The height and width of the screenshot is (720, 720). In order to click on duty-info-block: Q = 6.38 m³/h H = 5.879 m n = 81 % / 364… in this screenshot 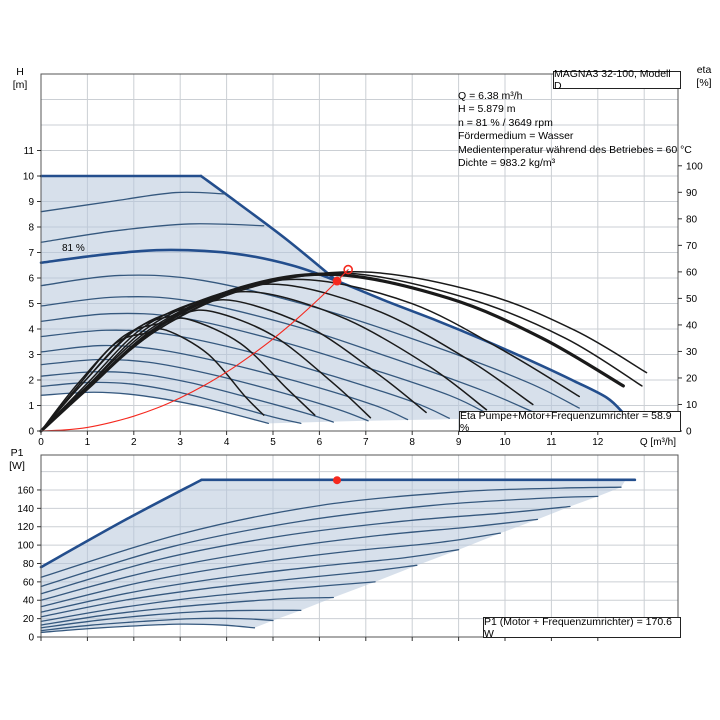, I will do `click(575, 130)`.